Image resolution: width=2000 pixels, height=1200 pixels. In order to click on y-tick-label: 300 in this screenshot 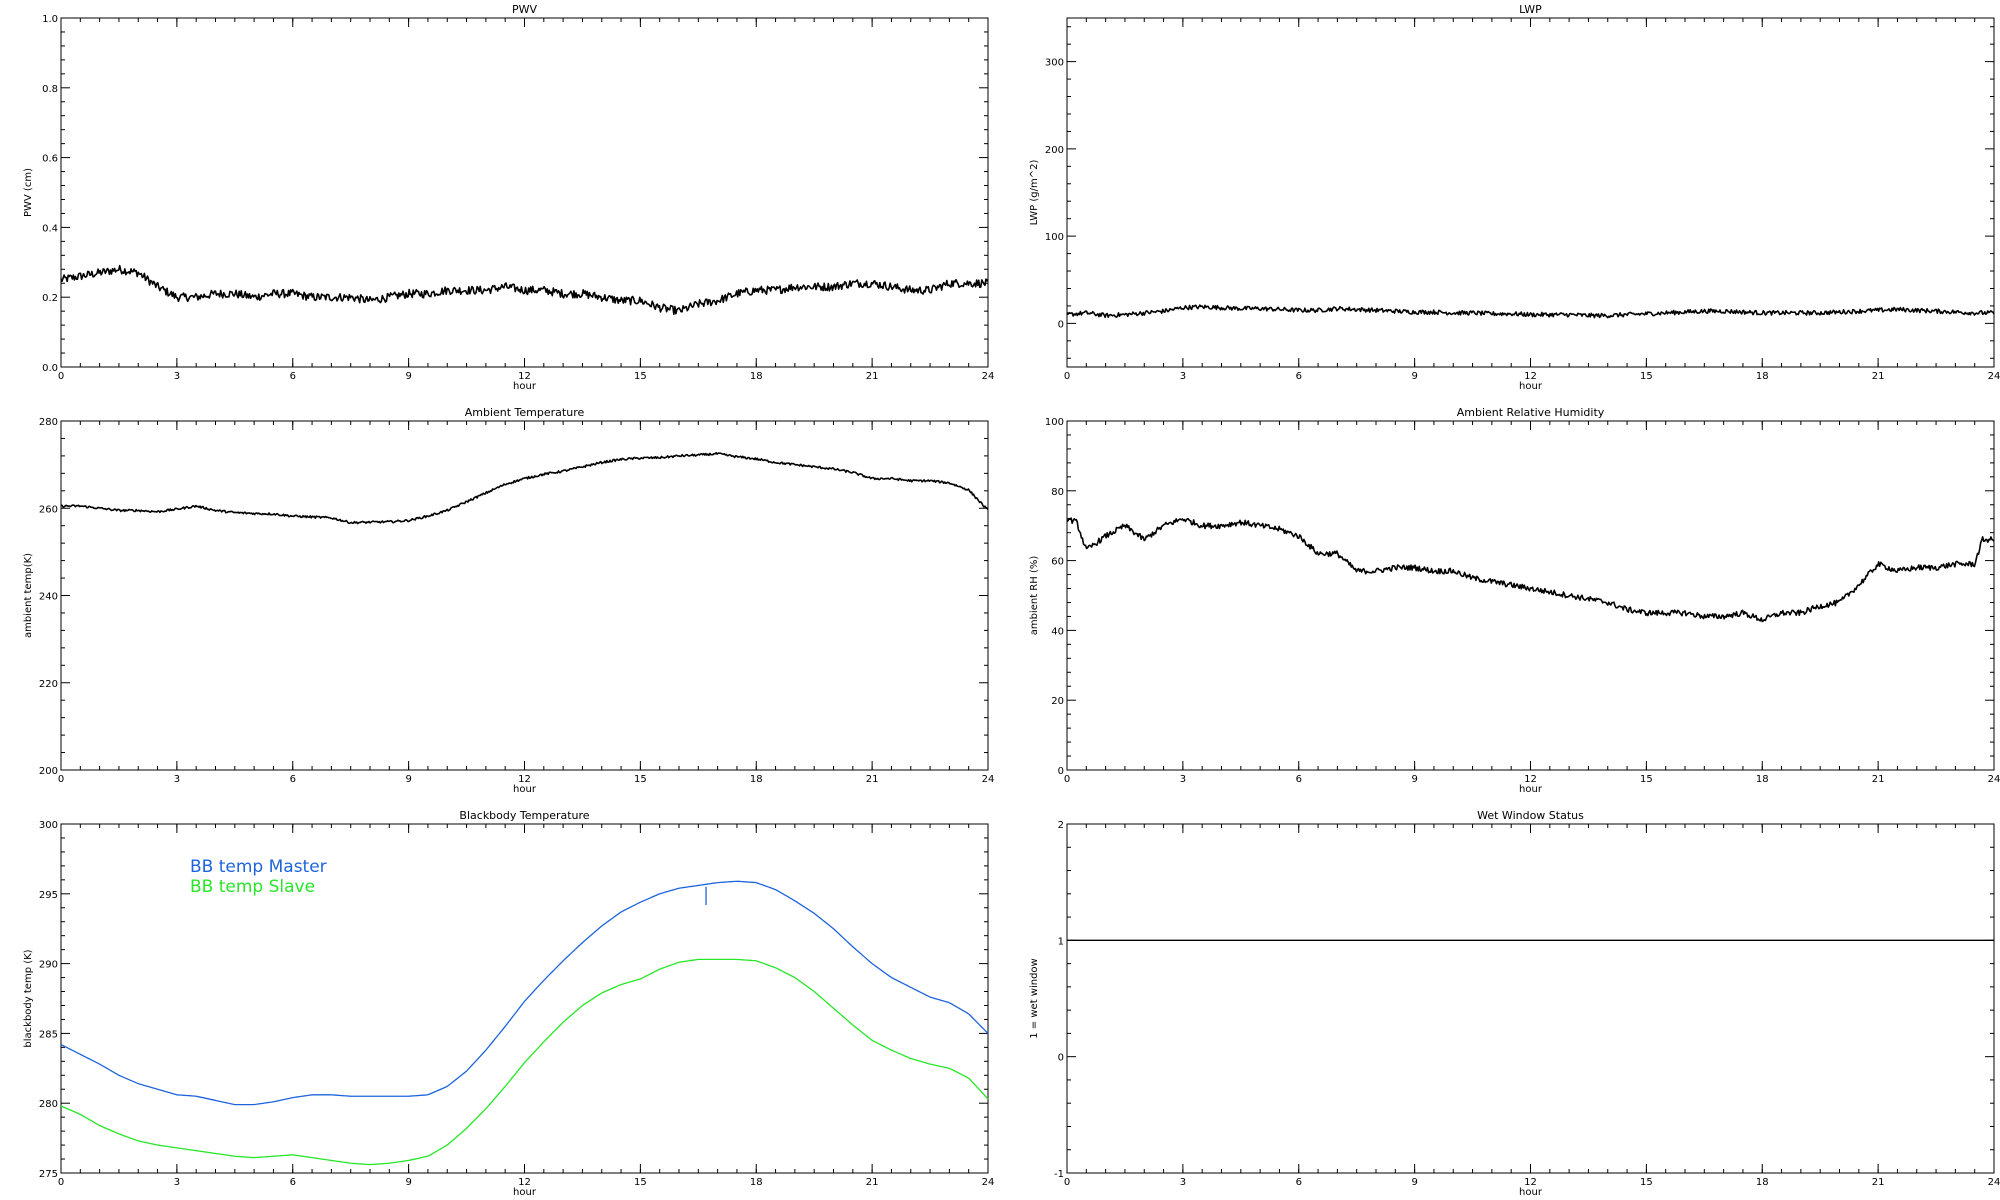, I will do `click(1054, 63)`.